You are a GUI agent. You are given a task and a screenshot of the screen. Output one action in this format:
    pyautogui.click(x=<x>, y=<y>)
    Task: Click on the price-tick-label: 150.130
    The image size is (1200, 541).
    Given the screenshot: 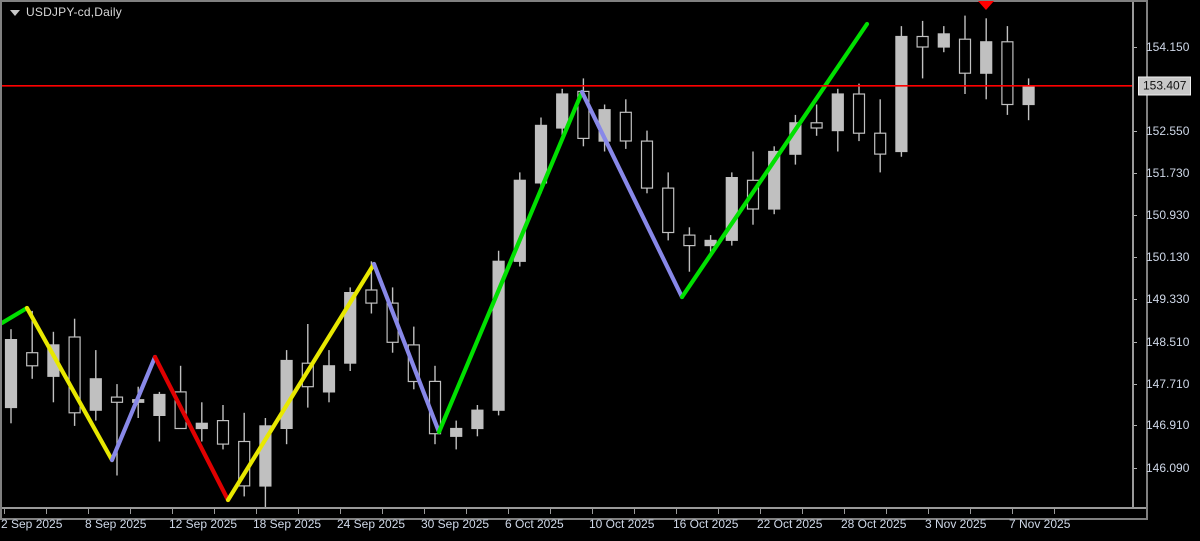 What is the action you would take?
    pyautogui.click(x=1168, y=257)
    